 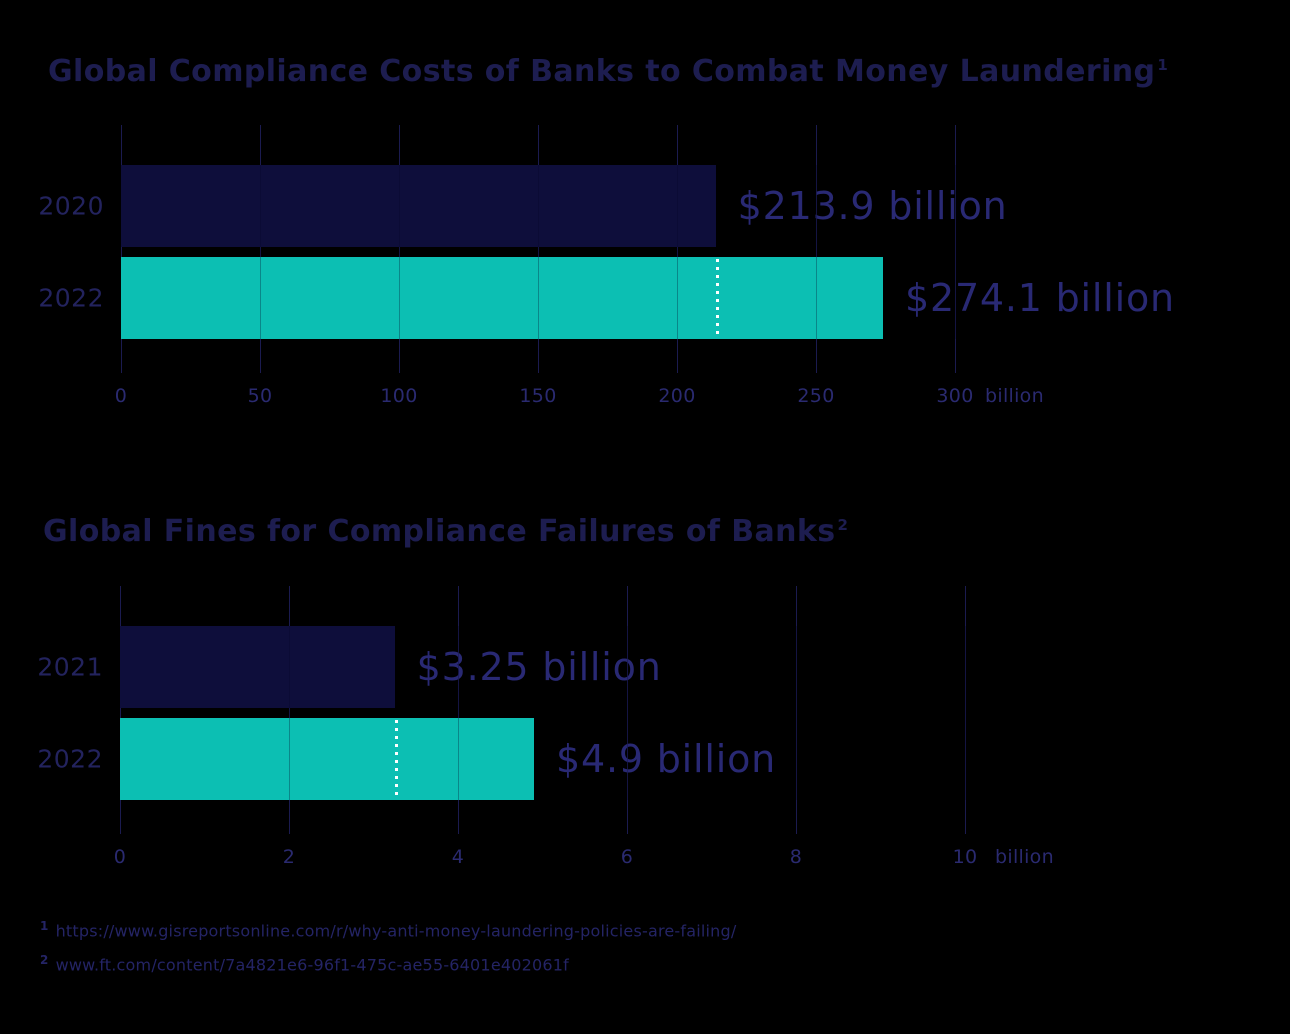 I want to click on axis: 0 50 100 150 200 250 300 billion, so click(x=579, y=398).